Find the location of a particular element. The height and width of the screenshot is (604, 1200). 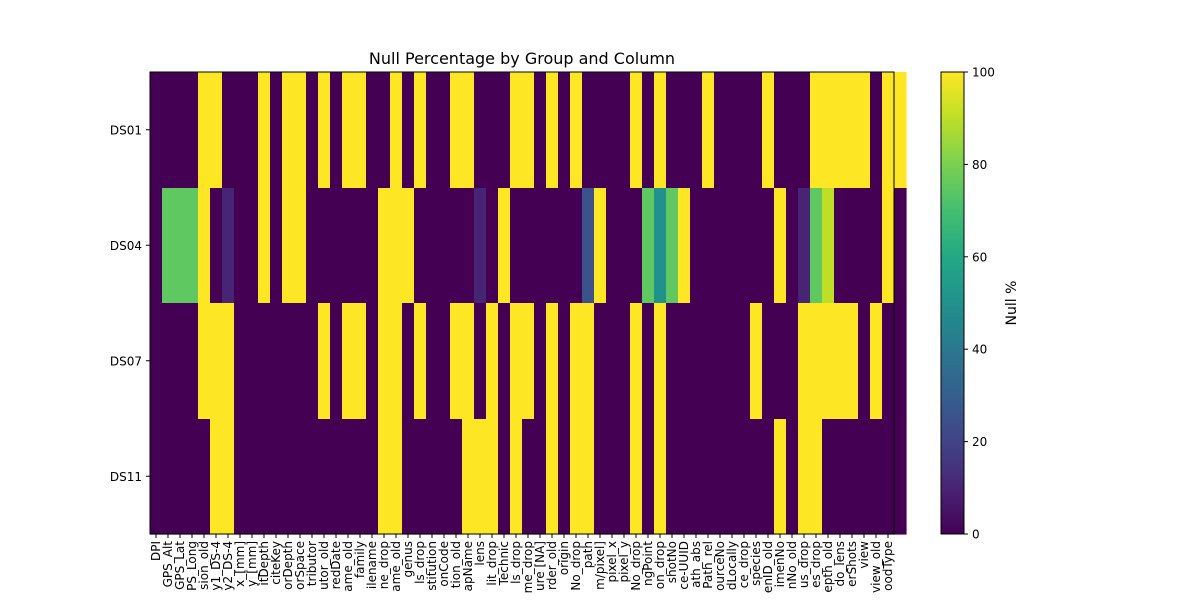

colorbar-tick-label: 80 is located at coordinates (979, 165).